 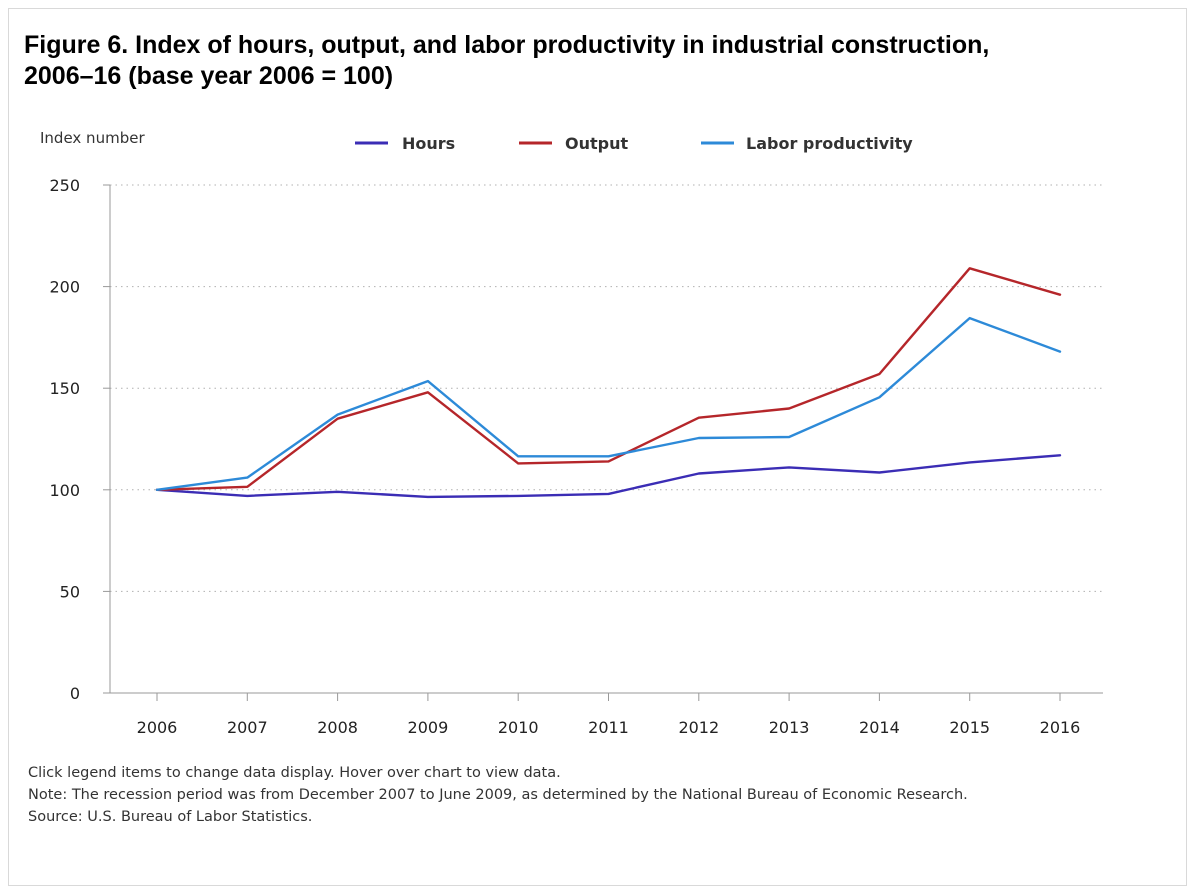 What do you see at coordinates (75, 693) in the screenshot?
I see `y-tick-label: 0` at bounding box center [75, 693].